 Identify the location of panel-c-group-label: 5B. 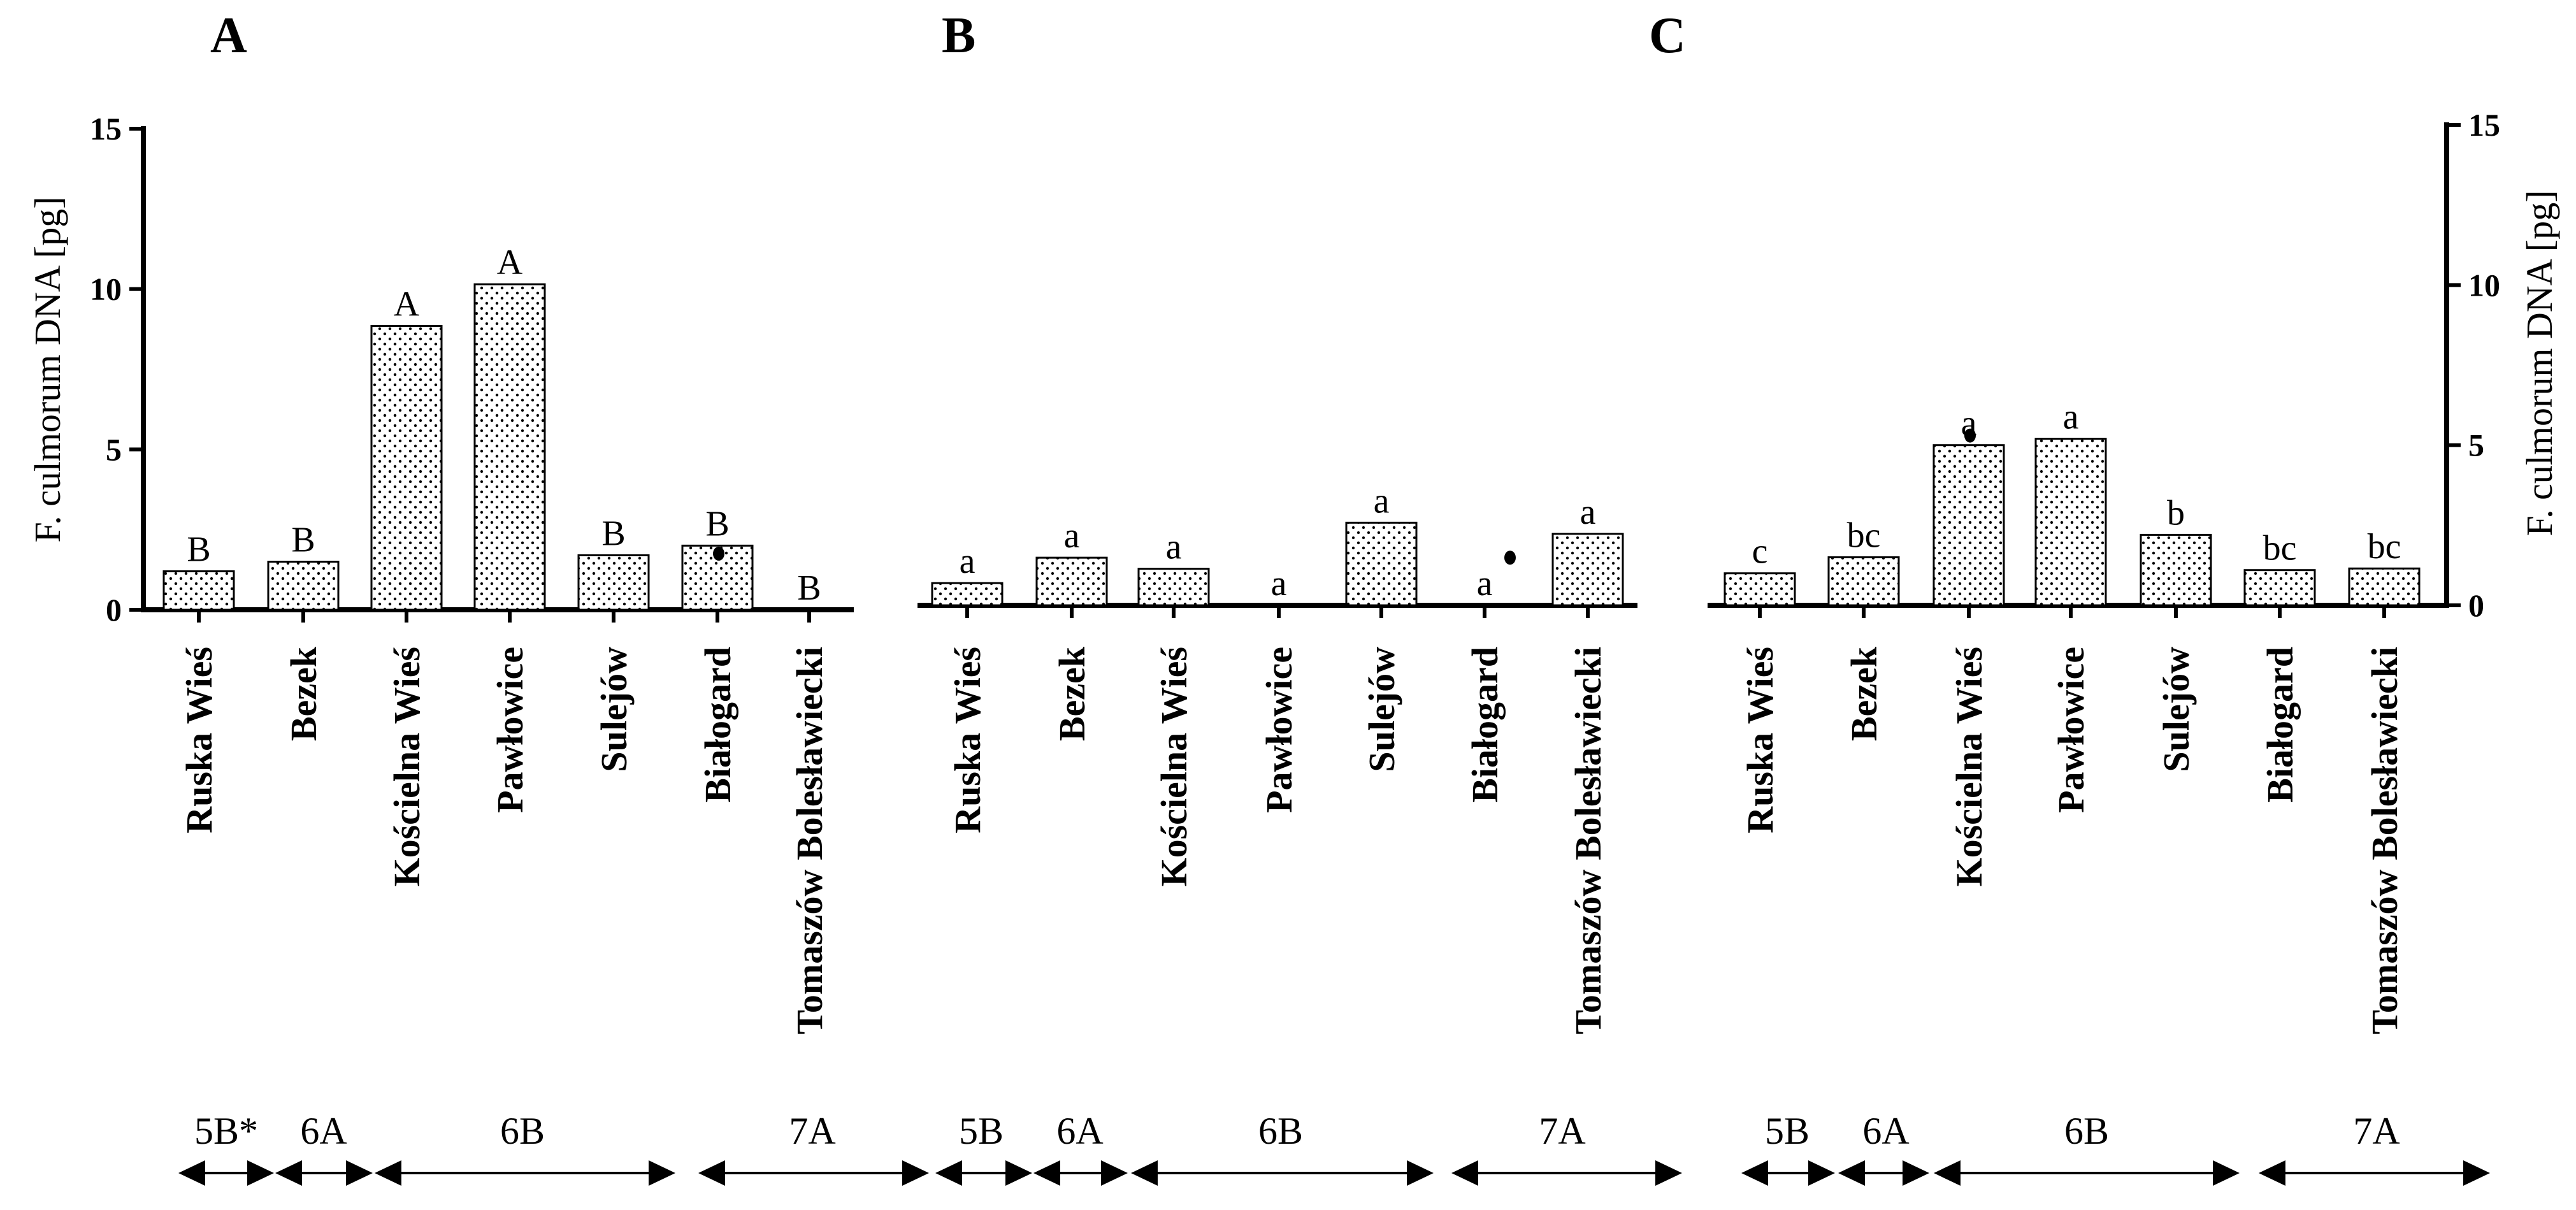
(1787, 1131).